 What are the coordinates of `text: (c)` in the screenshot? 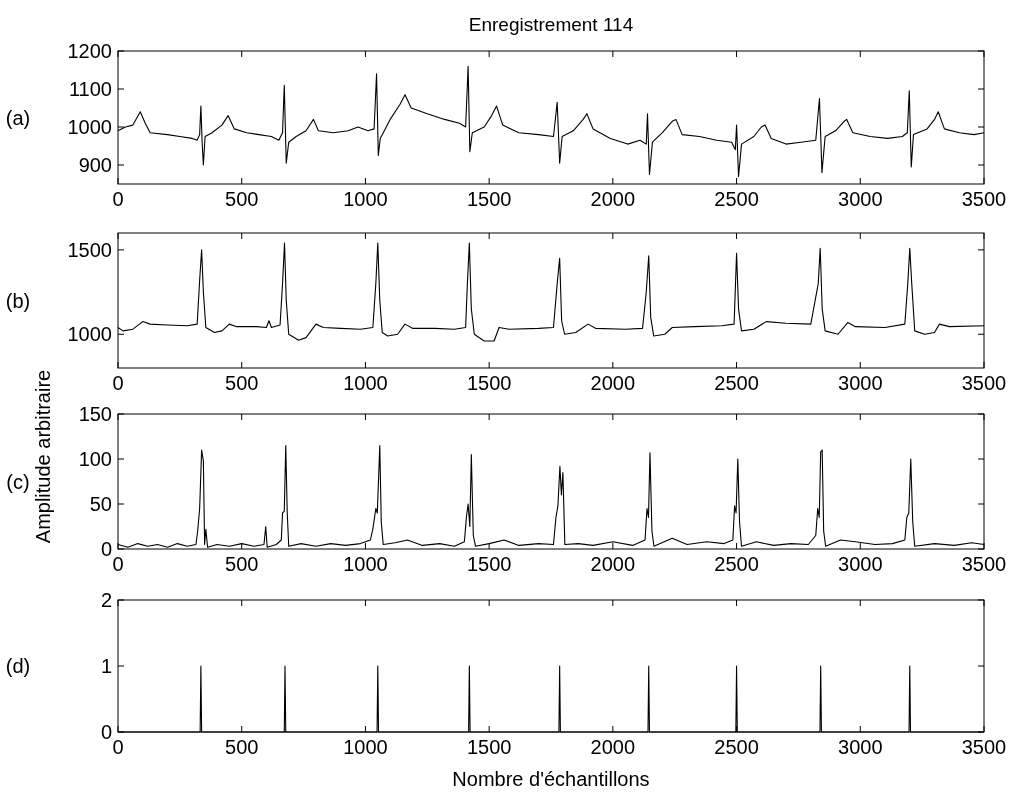 It's located at (18, 481).